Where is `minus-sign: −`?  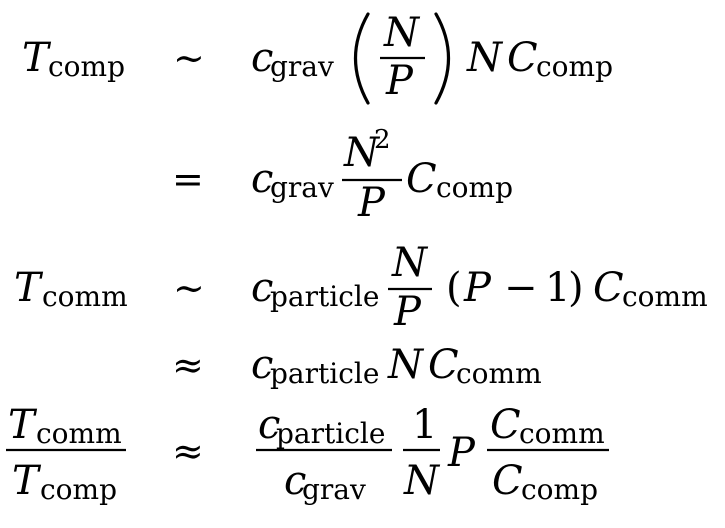 minus-sign: − is located at coordinates (521, 288).